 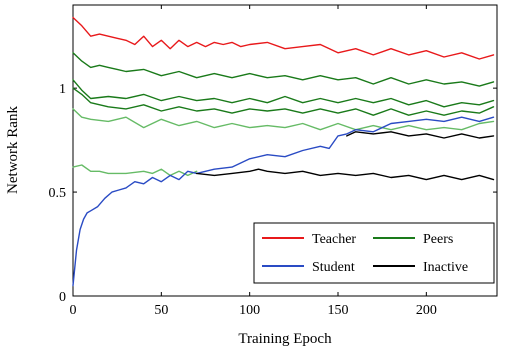 What do you see at coordinates (58, 193) in the screenshot?
I see `y-tick-label: 0.5` at bounding box center [58, 193].